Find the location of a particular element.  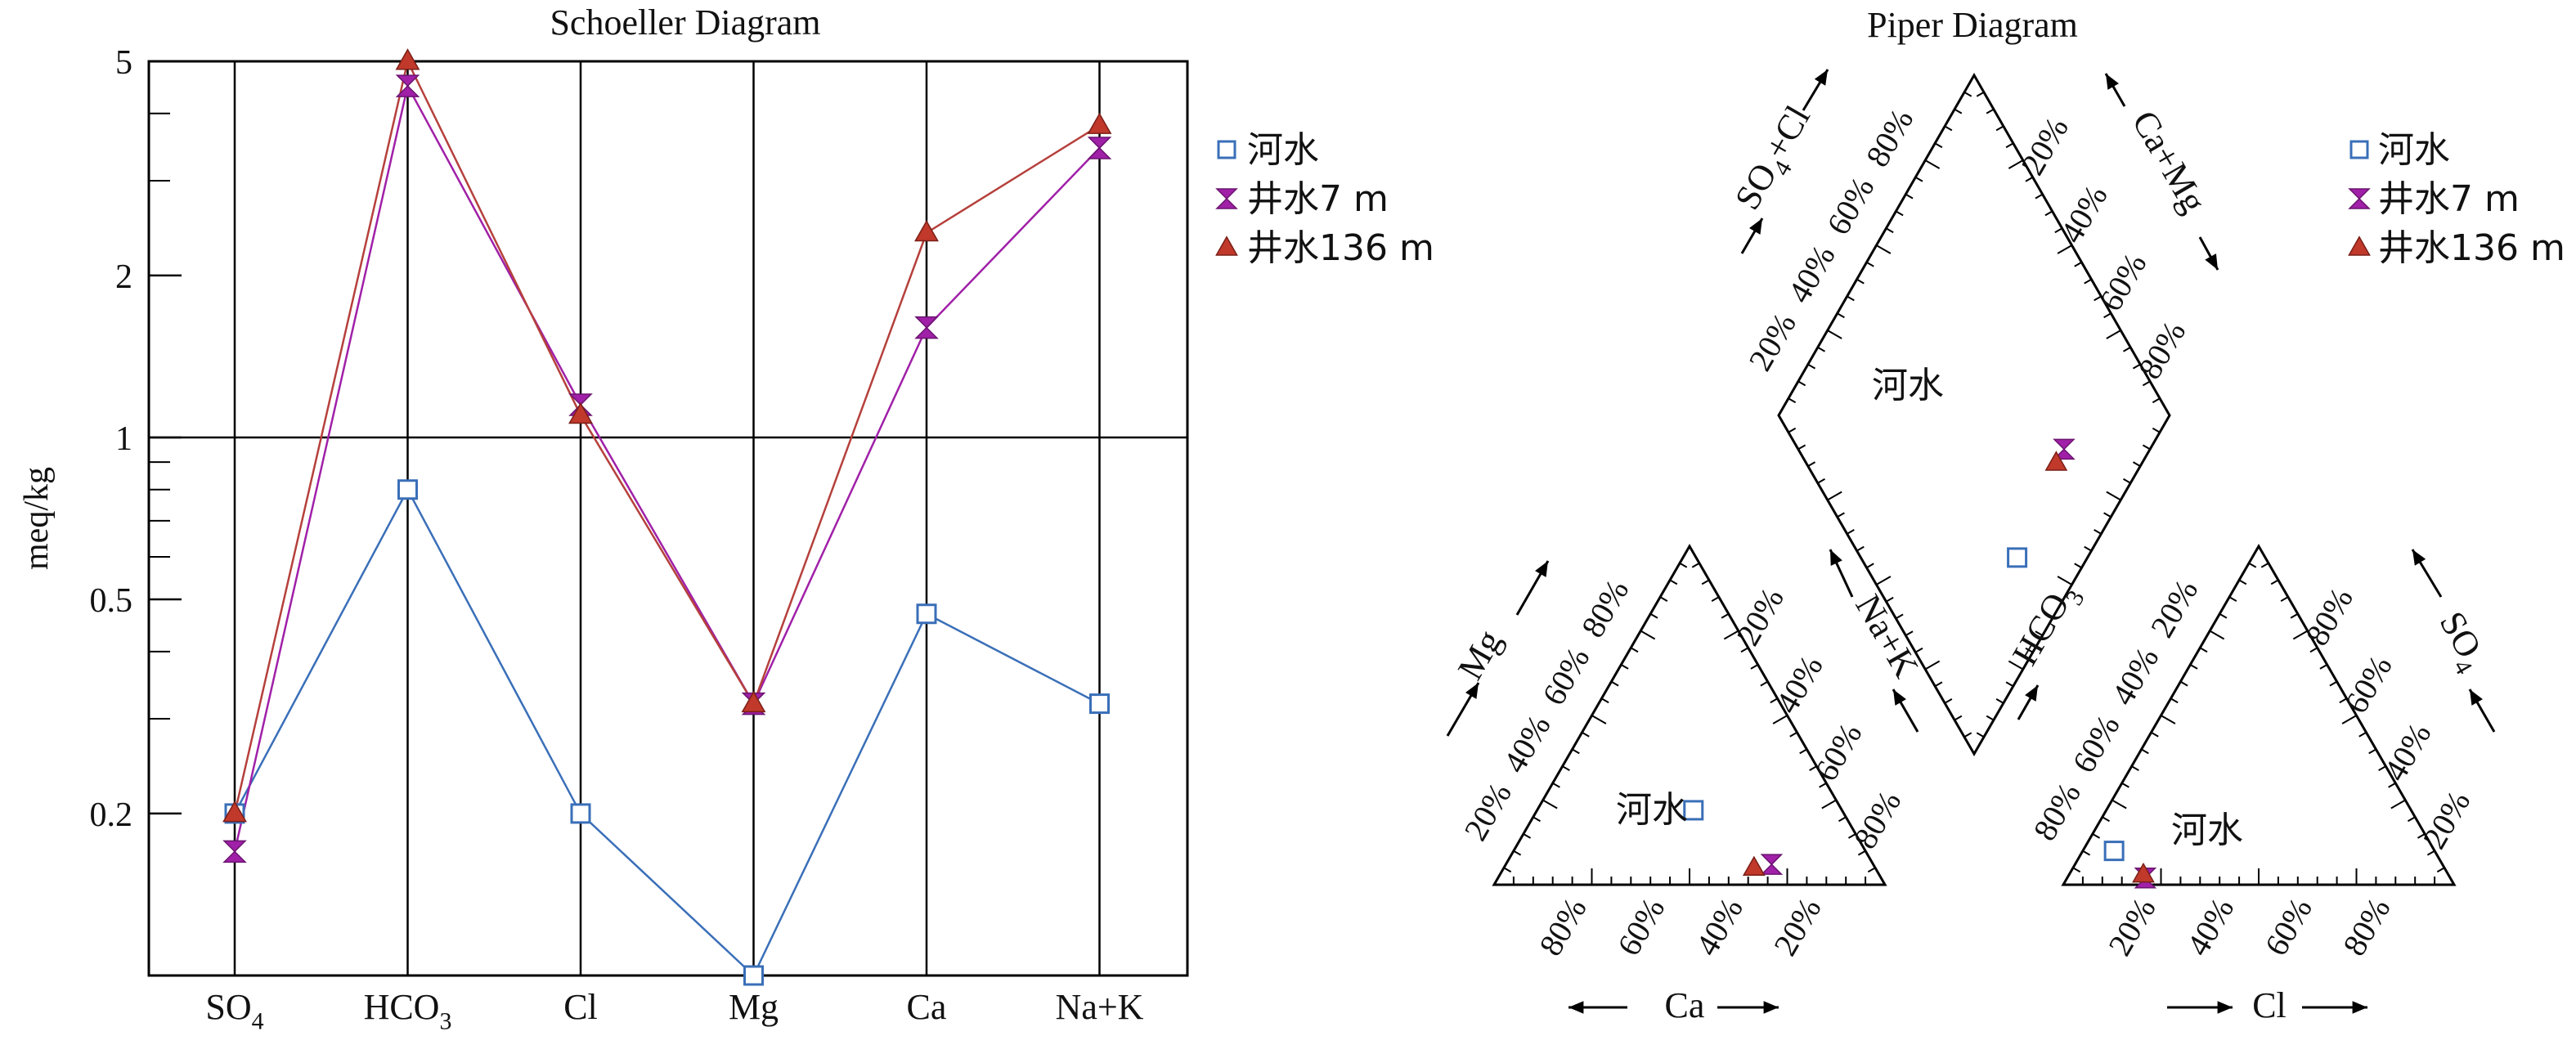

piper-arrow-mg-head is located at coordinates (1541, 569).